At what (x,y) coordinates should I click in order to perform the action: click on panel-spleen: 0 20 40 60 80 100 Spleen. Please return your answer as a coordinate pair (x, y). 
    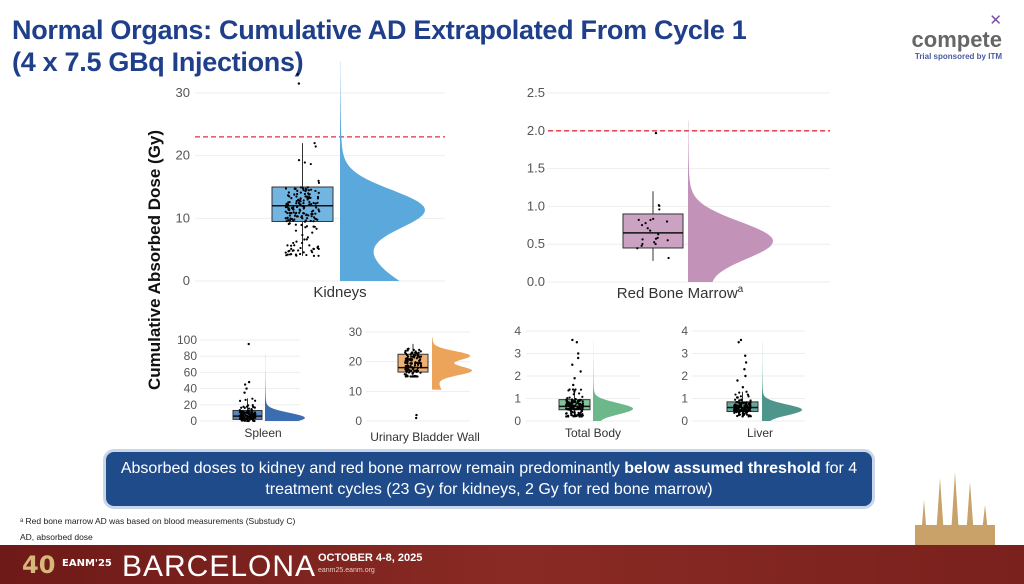
    Looking at the image, I should click on (241, 386).